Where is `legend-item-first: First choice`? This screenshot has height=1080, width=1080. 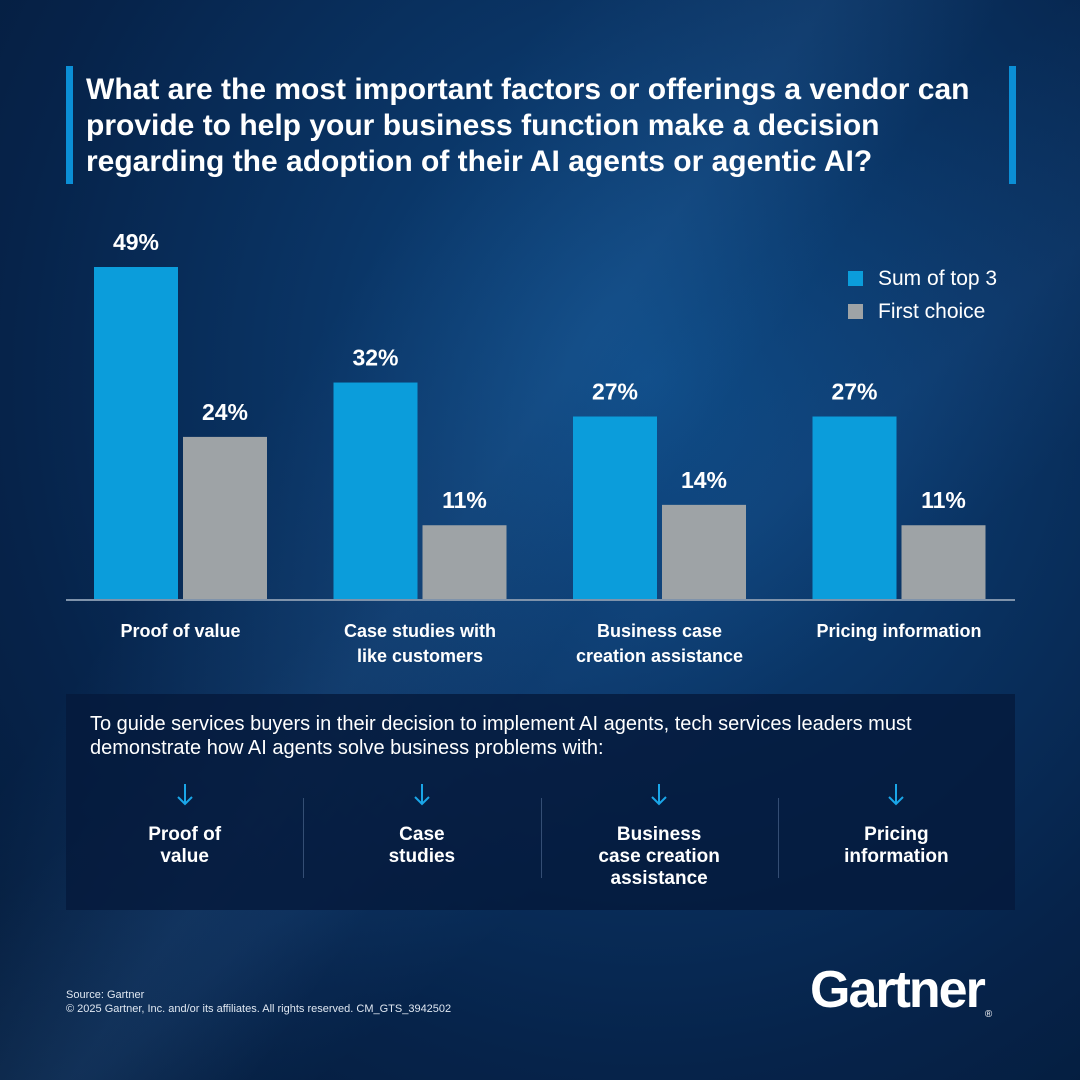
legend-item-first: First choice is located at coordinates (922, 311).